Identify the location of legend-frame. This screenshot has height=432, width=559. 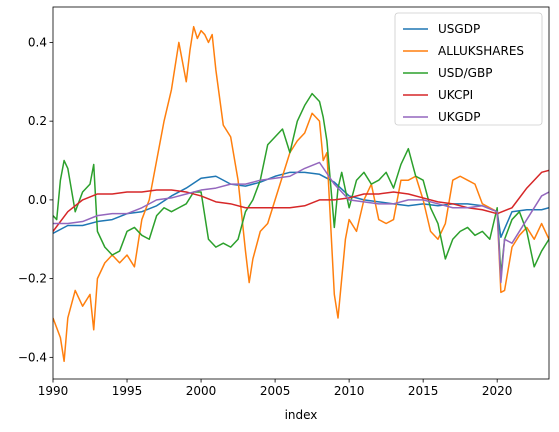
(468, 69).